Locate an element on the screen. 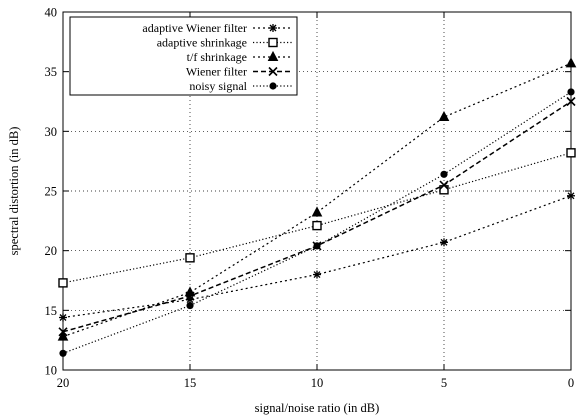  legend-item: adaptive shrinkage is located at coordinates (225, 43).